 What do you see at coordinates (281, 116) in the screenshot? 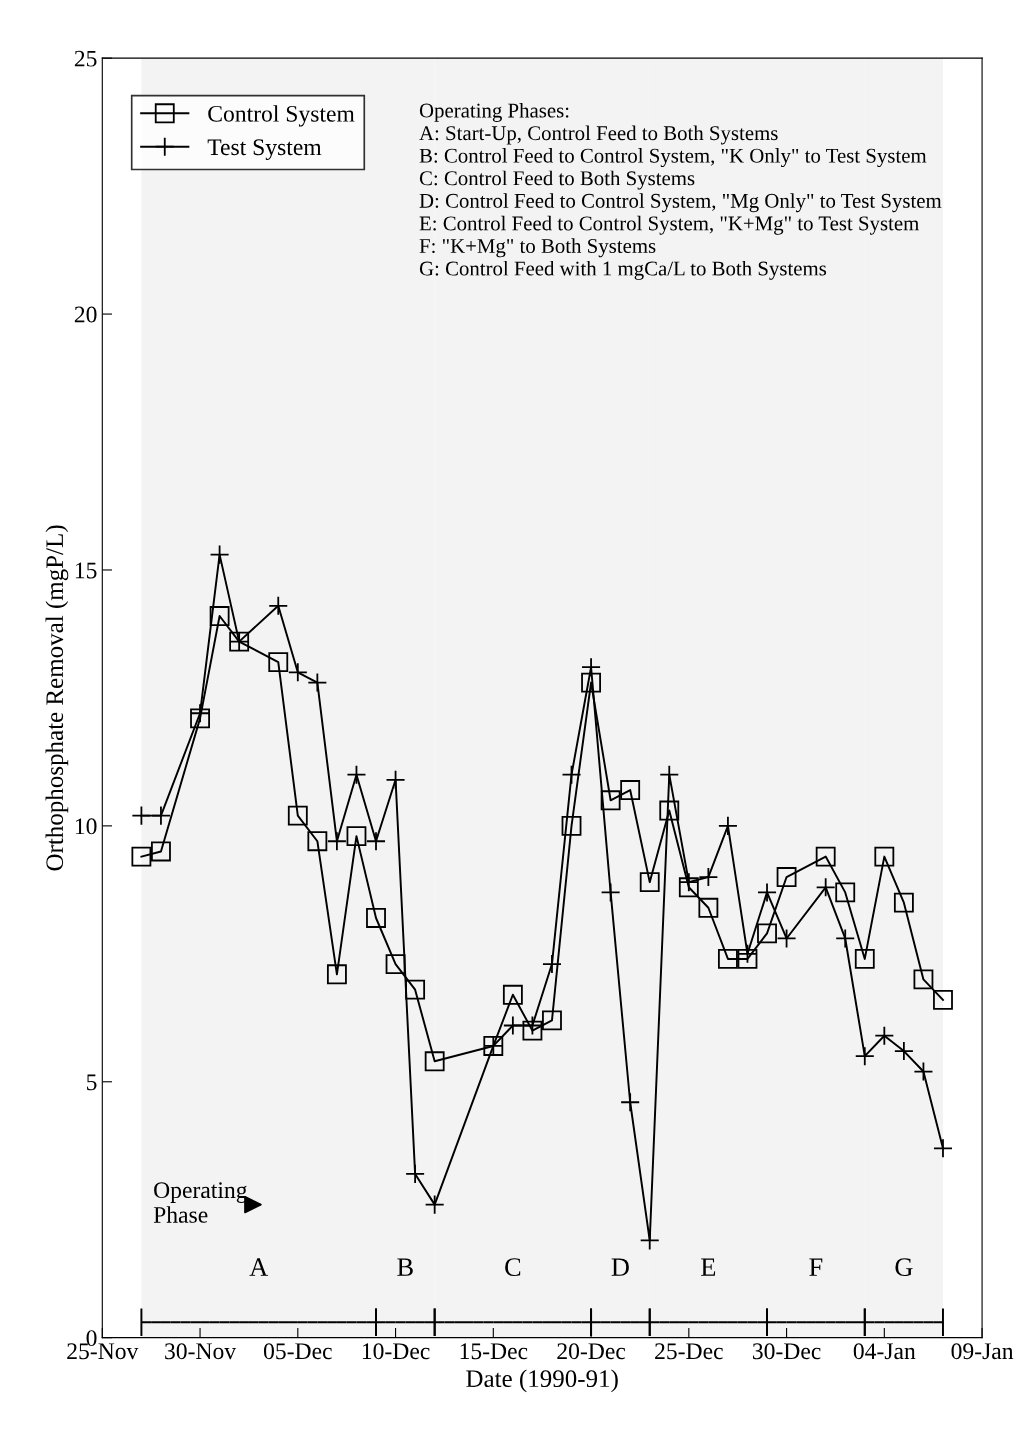
I see `legend-label: Control System` at bounding box center [281, 116].